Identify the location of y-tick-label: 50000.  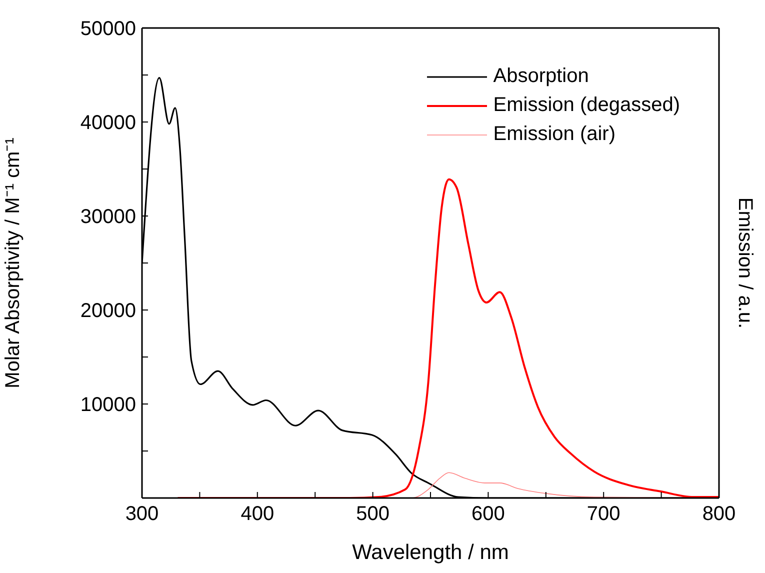
(108, 29).